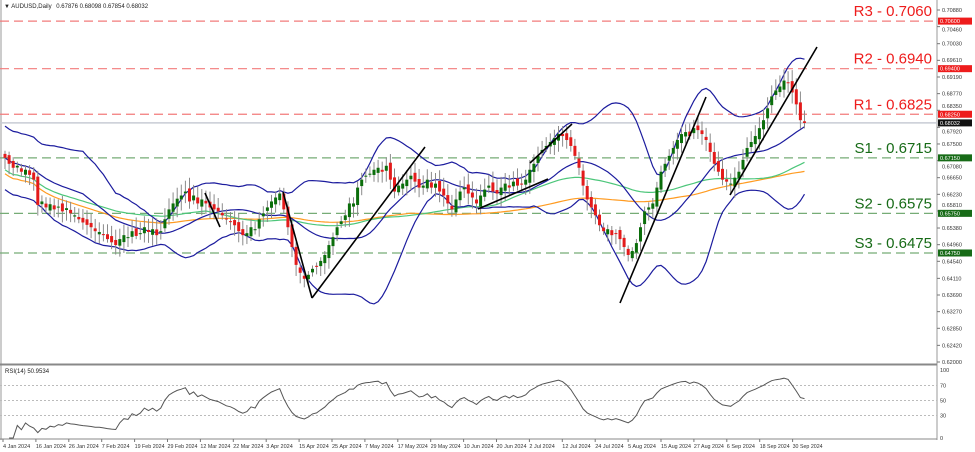 This screenshot has height=452, width=975. Describe the element at coordinates (576, 447) in the screenshot. I see `date-label: 12 Jul 2024` at that location.